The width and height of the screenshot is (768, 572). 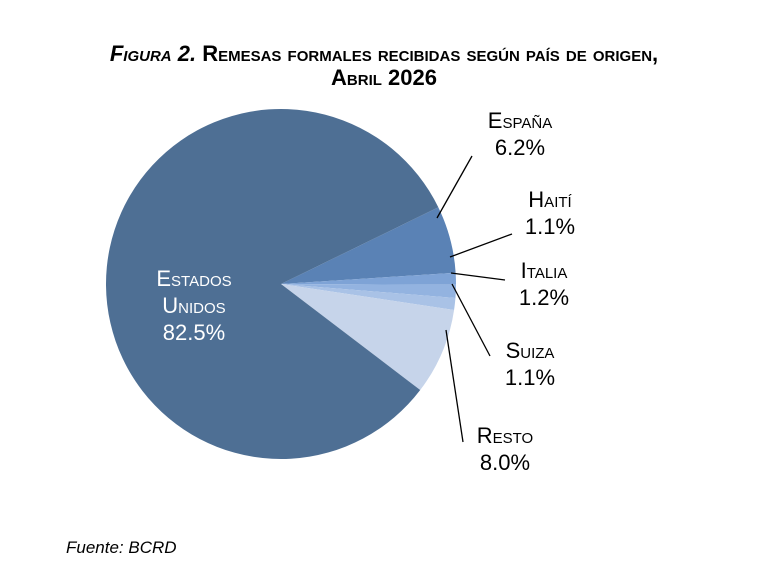 What do you see at coordinates (530, 377) in the screenshot?
I see `slice-value-suiza: 1.1%` at bounding box center [530, 377].